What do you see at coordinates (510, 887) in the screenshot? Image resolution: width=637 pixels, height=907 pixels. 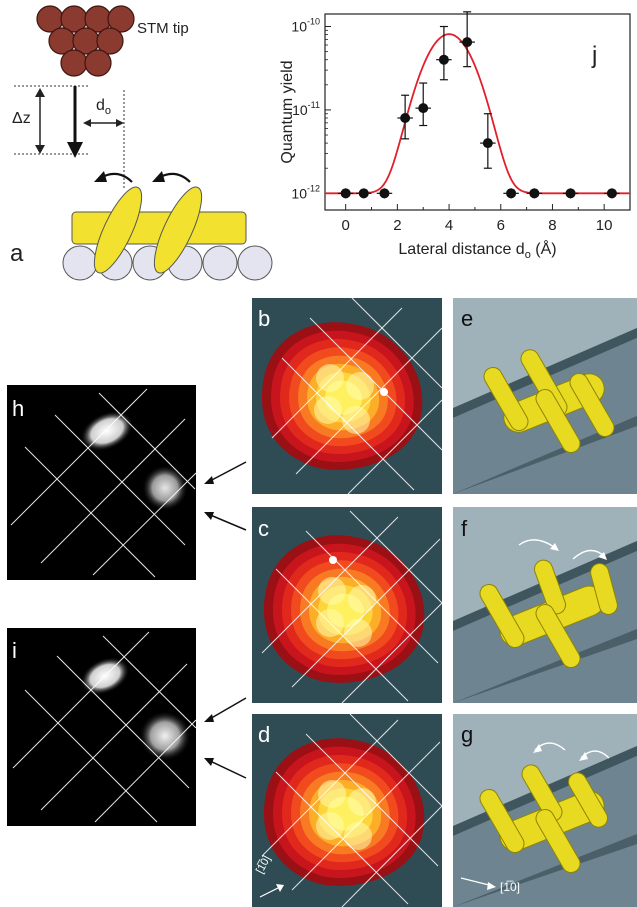 I see `direction-label-g: [1̅0]` at bounding box center [510, 887].